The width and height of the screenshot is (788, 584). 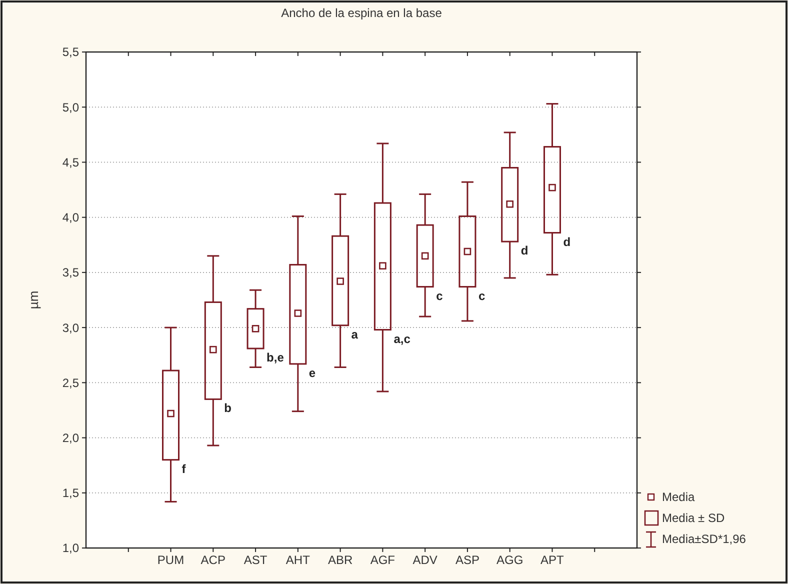 What do you see at coordinates (467, 560) in the screenshot?
I see `x-tick-label: ASP` at bounding box center [467, 560].